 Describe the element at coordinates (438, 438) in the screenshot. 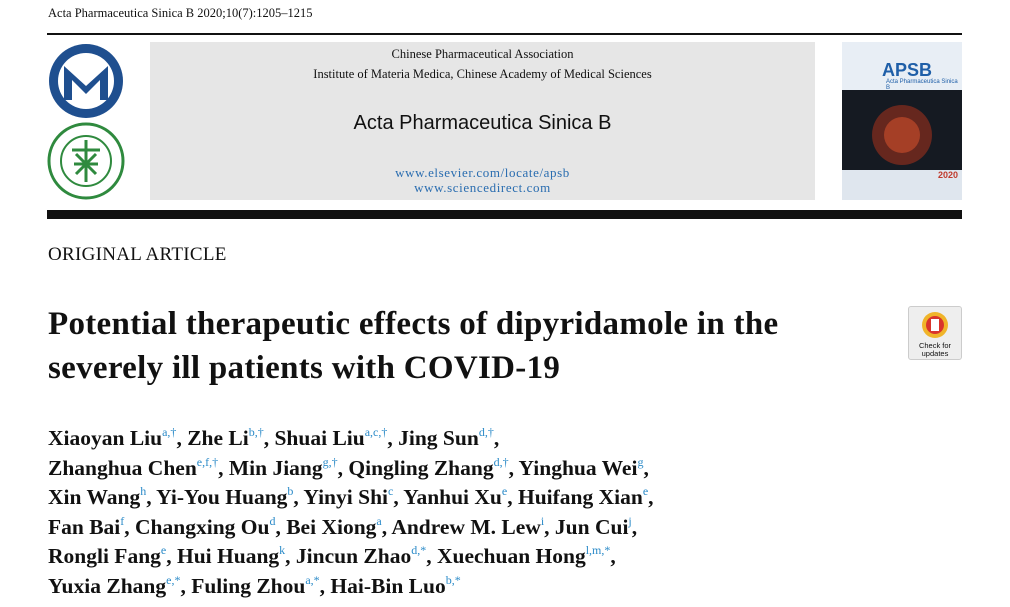

I see `author-name: Jing Sun` at that location.